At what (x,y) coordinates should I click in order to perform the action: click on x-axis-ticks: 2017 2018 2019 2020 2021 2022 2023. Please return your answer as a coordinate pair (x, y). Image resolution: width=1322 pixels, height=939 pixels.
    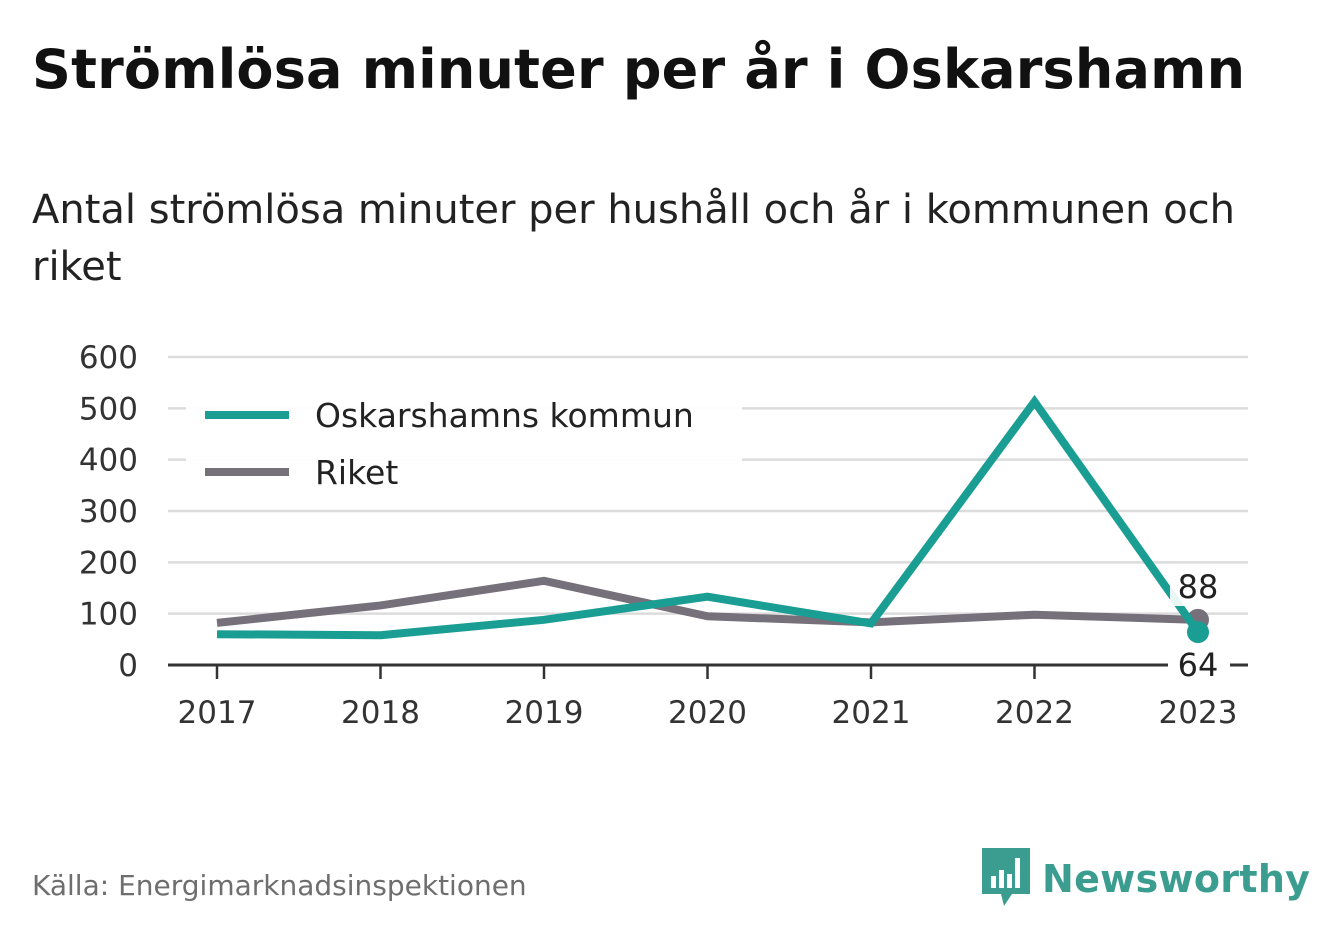
    Looking at the image, I should click on (708, 698).